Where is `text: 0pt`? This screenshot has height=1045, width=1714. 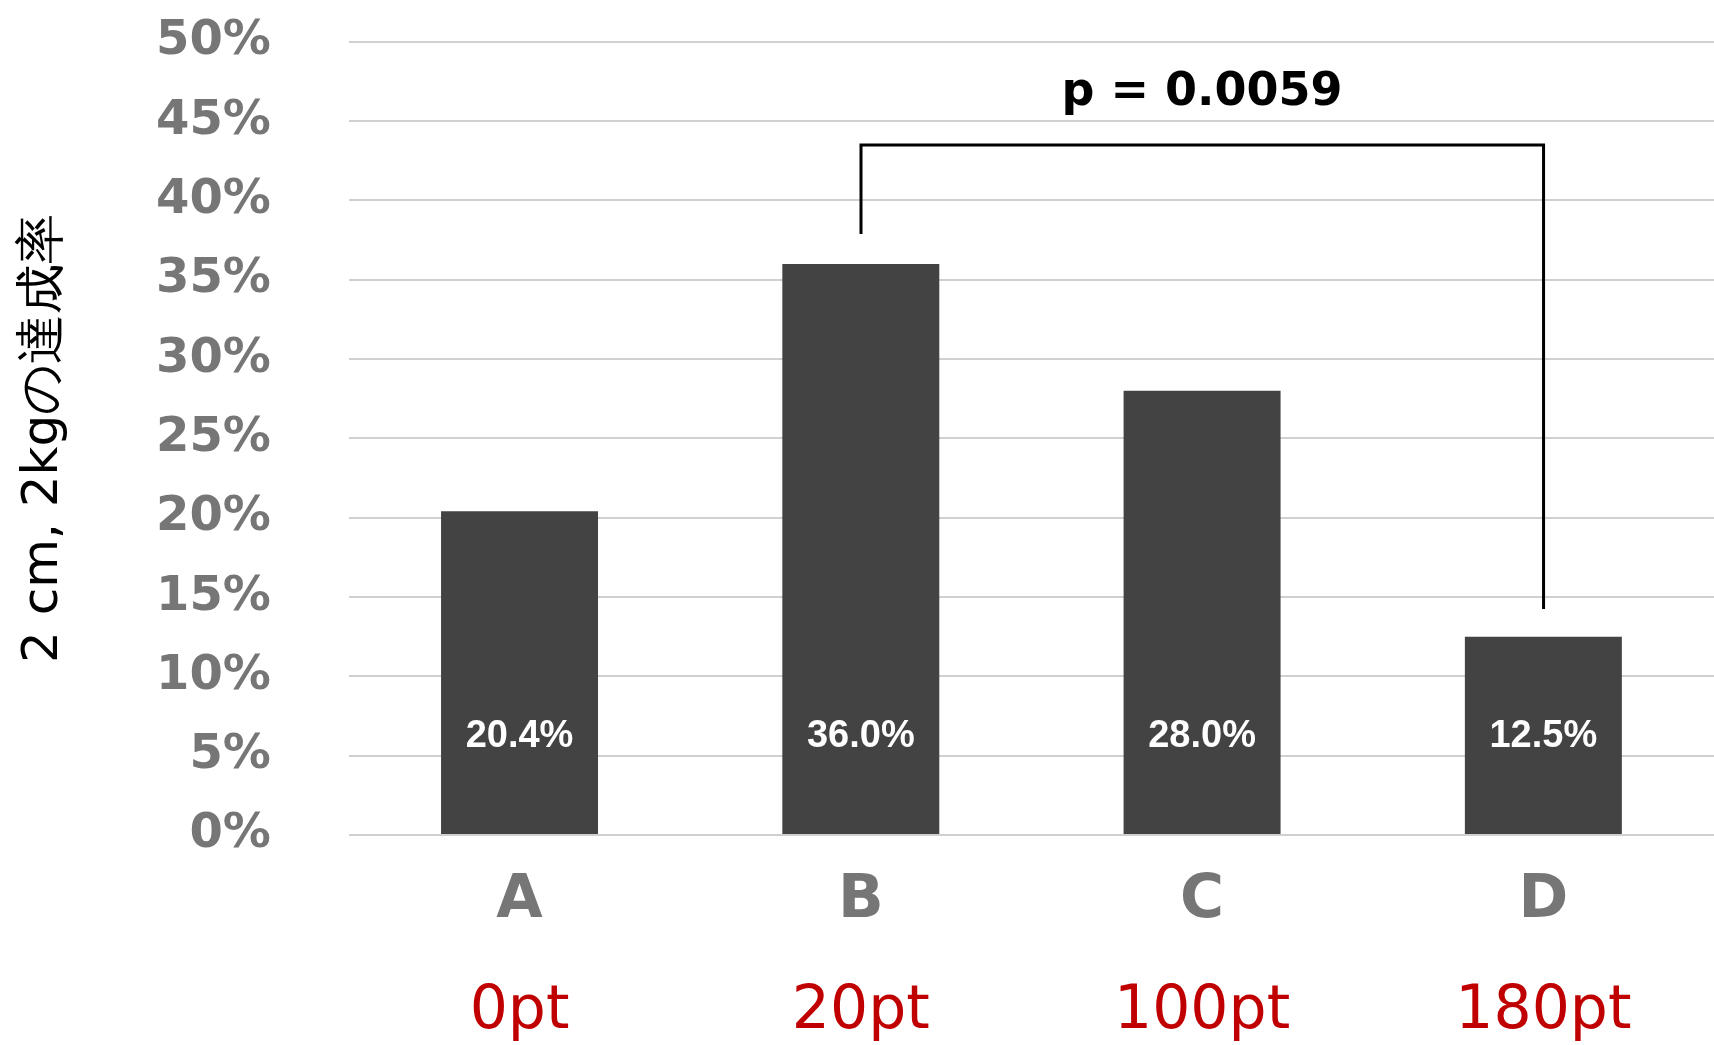 text: 0pt is located at coordinates (519, 1006).